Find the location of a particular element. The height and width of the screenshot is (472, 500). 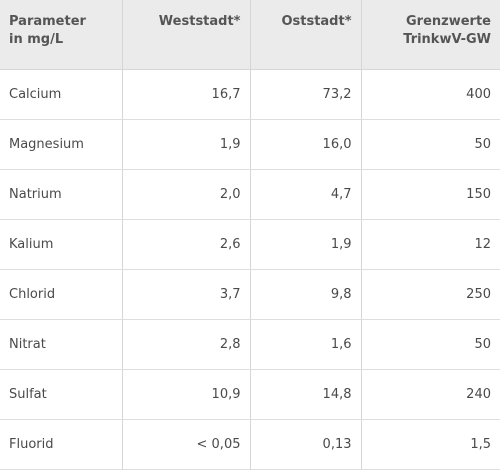

cell-oststadt: 9,8 is located at coordinates (306, 294).